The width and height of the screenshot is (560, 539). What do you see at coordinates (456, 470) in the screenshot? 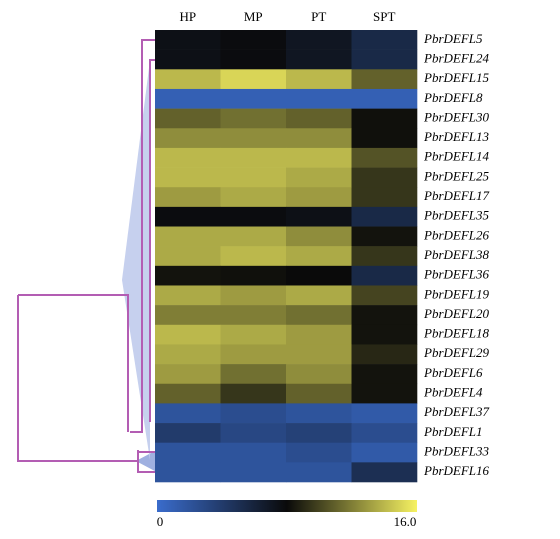
I see `row-label: PbrDEFL16` at bounding box center [456, 470].